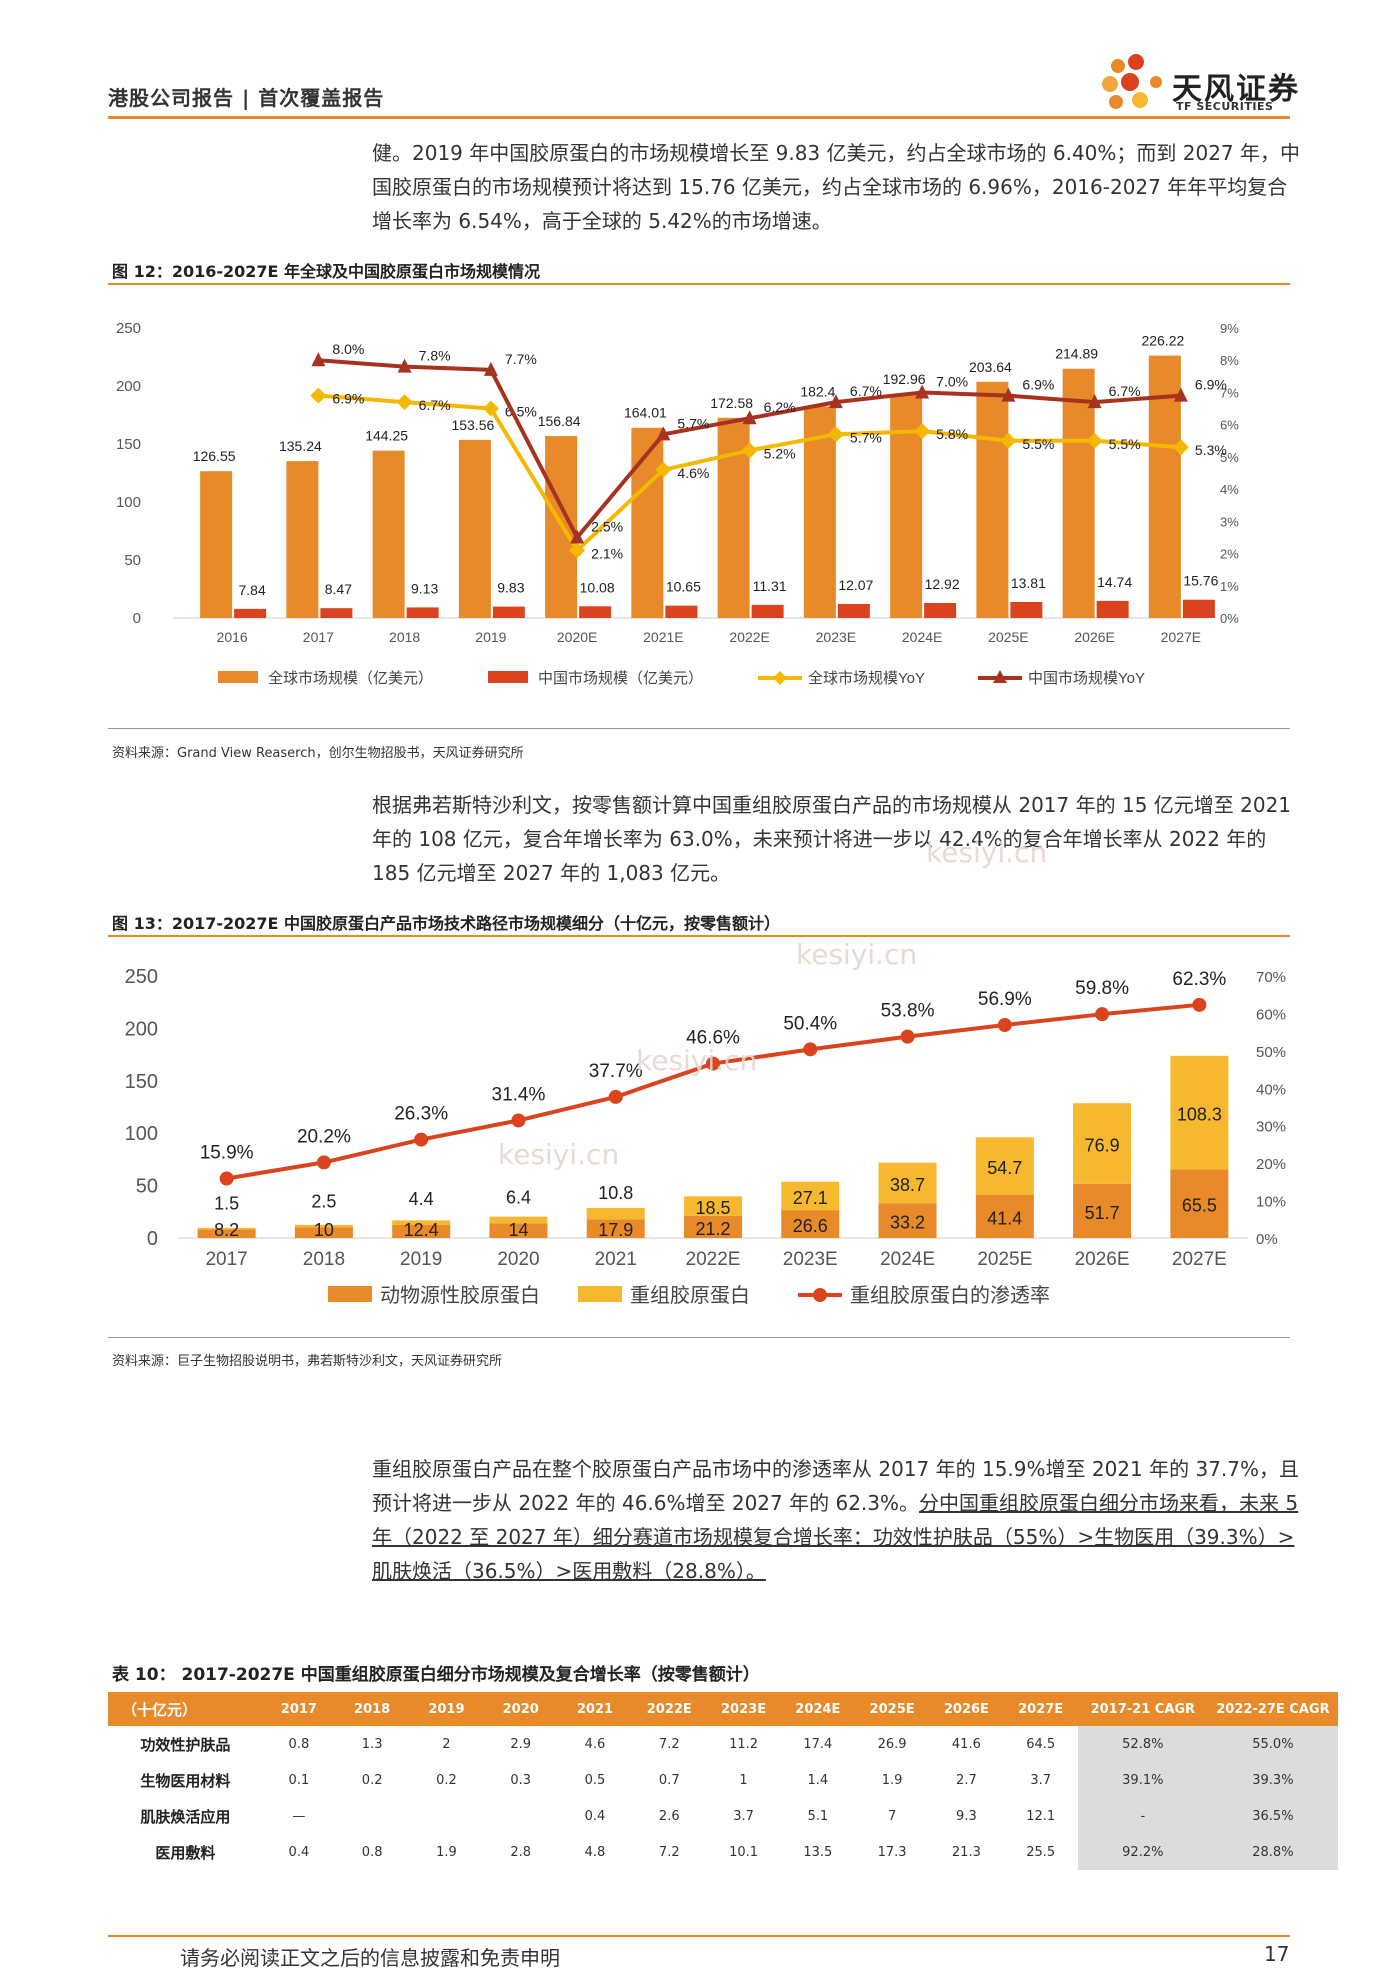  I want to click on y2-axis-tick-label: 7%, so click(1229, 392).